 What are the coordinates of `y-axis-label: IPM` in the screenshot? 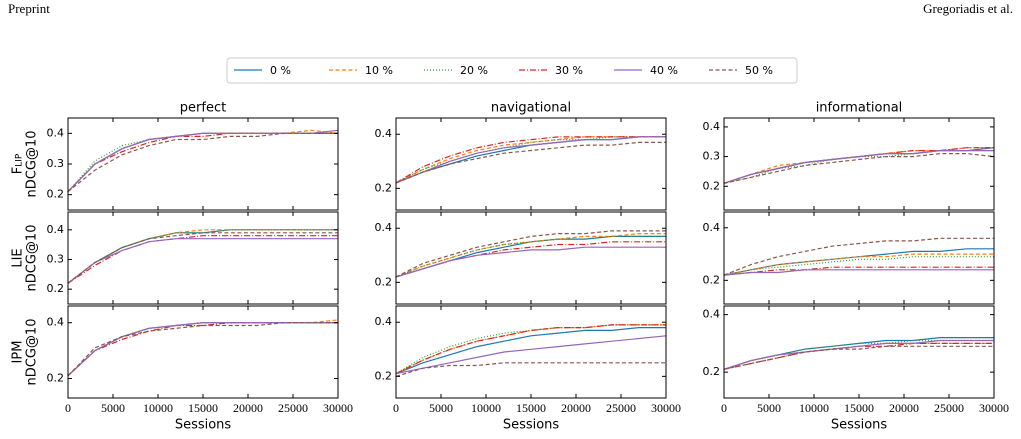 It's located at (18, 352).